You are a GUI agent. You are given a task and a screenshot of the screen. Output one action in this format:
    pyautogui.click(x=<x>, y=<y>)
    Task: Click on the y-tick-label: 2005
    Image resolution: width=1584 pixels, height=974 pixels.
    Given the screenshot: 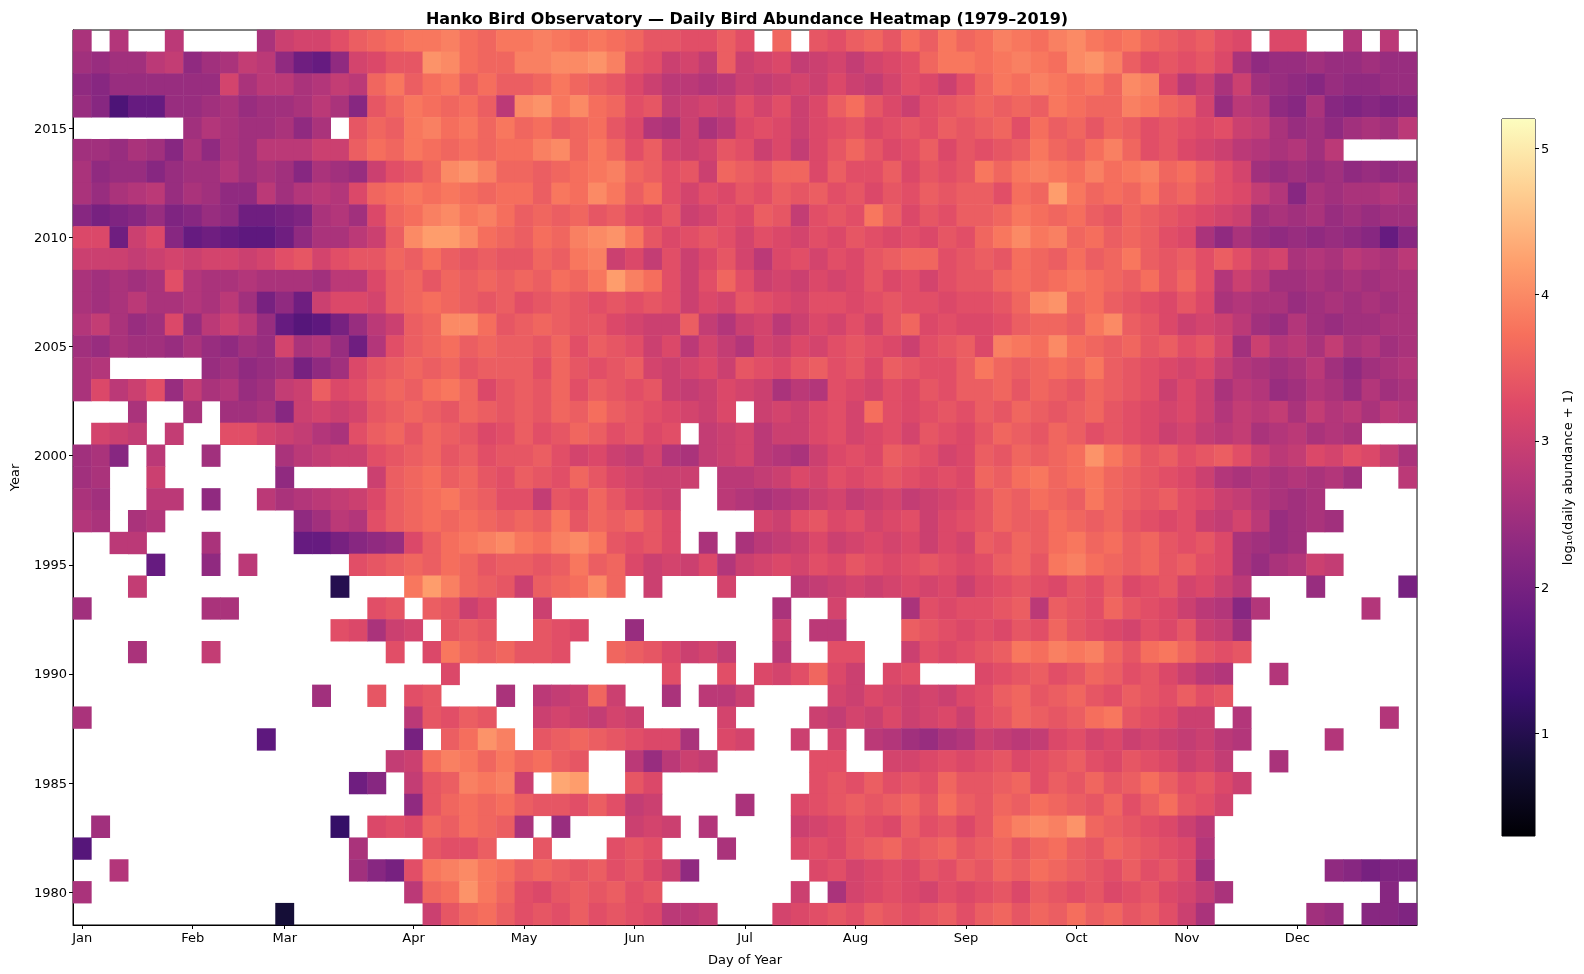 What is the action you would take?
    pyautogui.click(x=50, y=347)
    